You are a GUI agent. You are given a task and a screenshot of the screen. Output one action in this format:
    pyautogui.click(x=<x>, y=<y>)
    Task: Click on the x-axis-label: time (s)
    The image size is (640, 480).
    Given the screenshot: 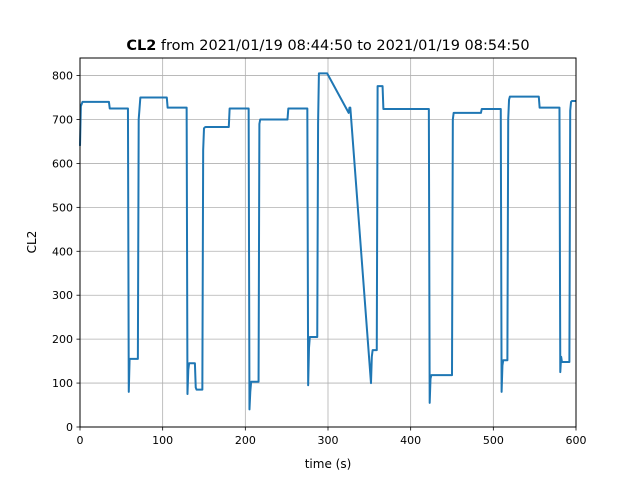 What is the action you would take?
    pyautogui.click(x=328, y=464)
    